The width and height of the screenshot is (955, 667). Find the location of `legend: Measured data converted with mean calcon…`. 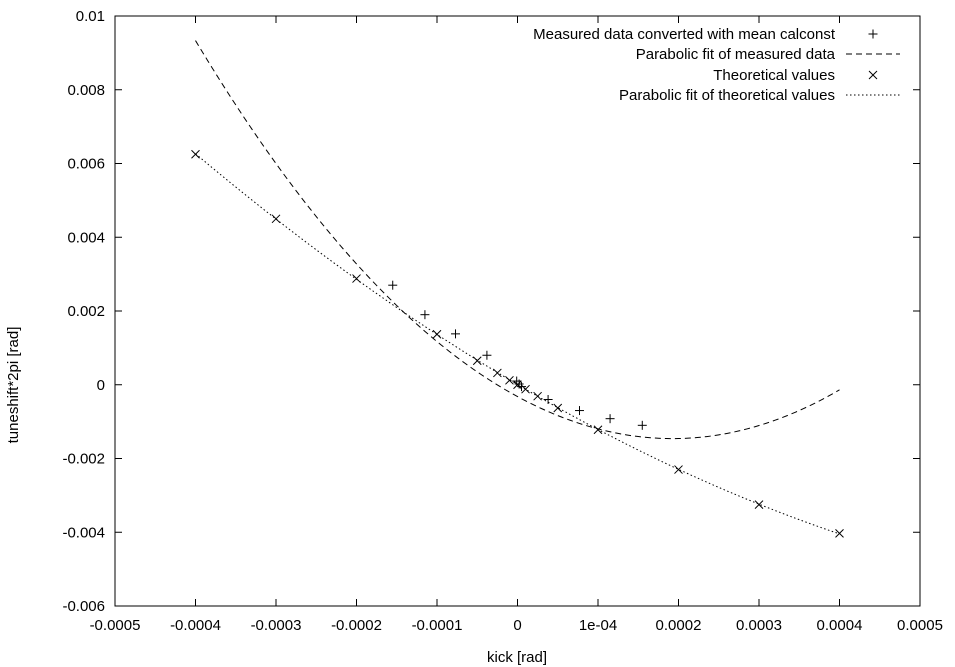

legend: Measured data converted with mean calcon… is located at coordinates (716, 65).